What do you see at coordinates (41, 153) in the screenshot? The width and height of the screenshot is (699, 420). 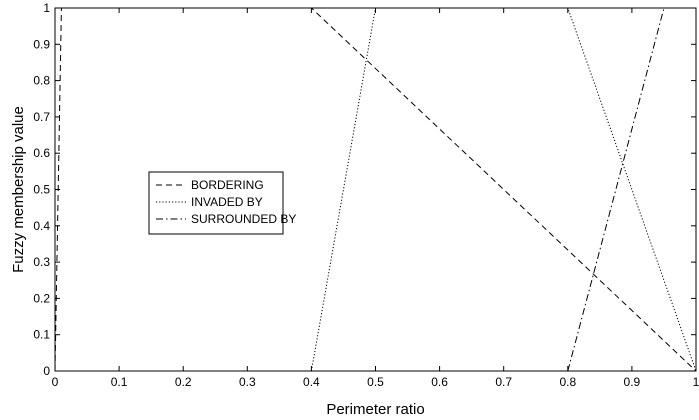 I see `y-tick-label: 0.6` at bounding box center [41, 153].